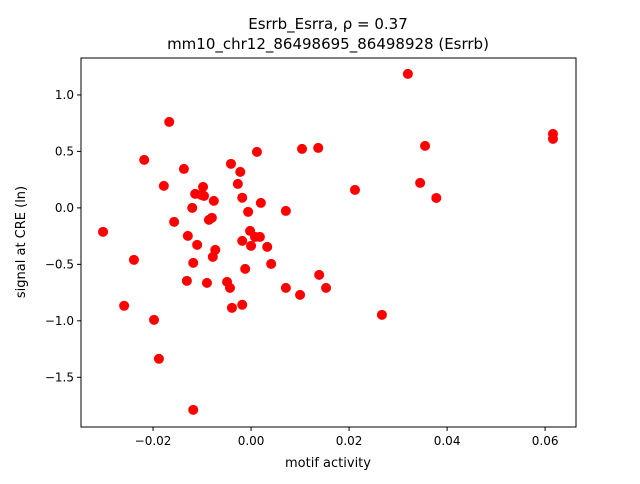  Describe the element at coordinates (251, 441) in the screenshot. I see `x-tick-label: 0.00` at that location.